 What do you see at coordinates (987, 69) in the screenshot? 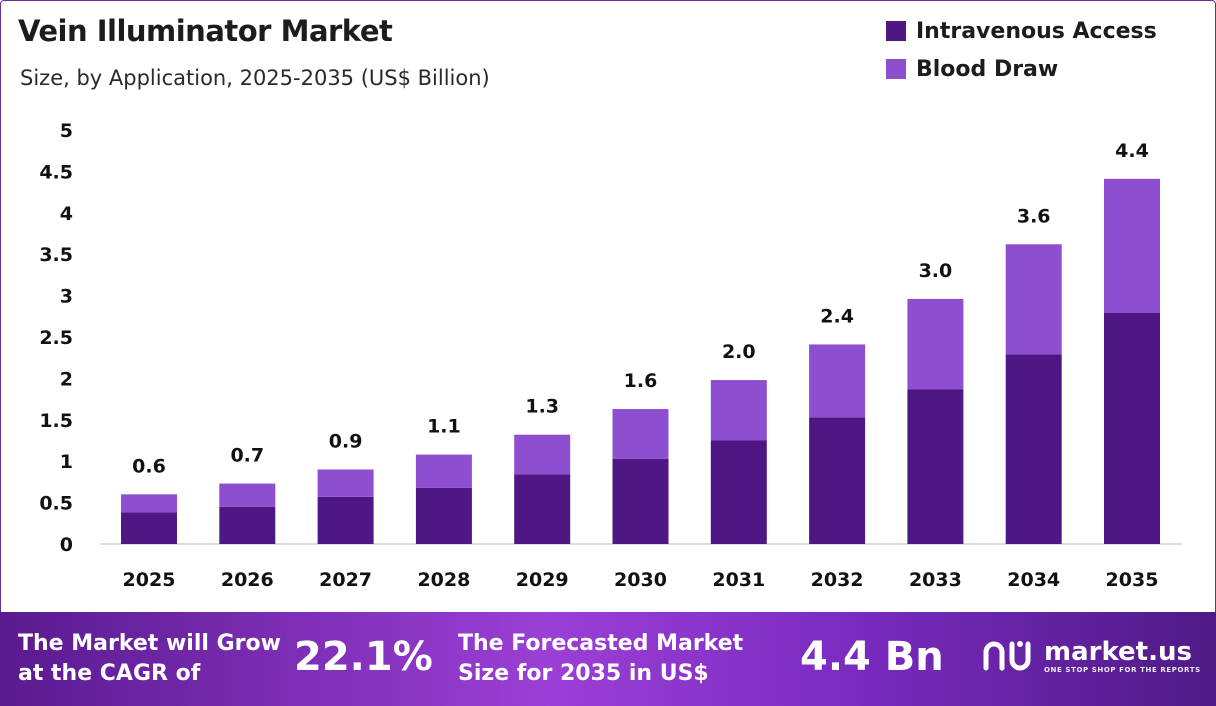
I see `legend-label-blood-draw: Blood Draw` at bounding box center [987, 69].